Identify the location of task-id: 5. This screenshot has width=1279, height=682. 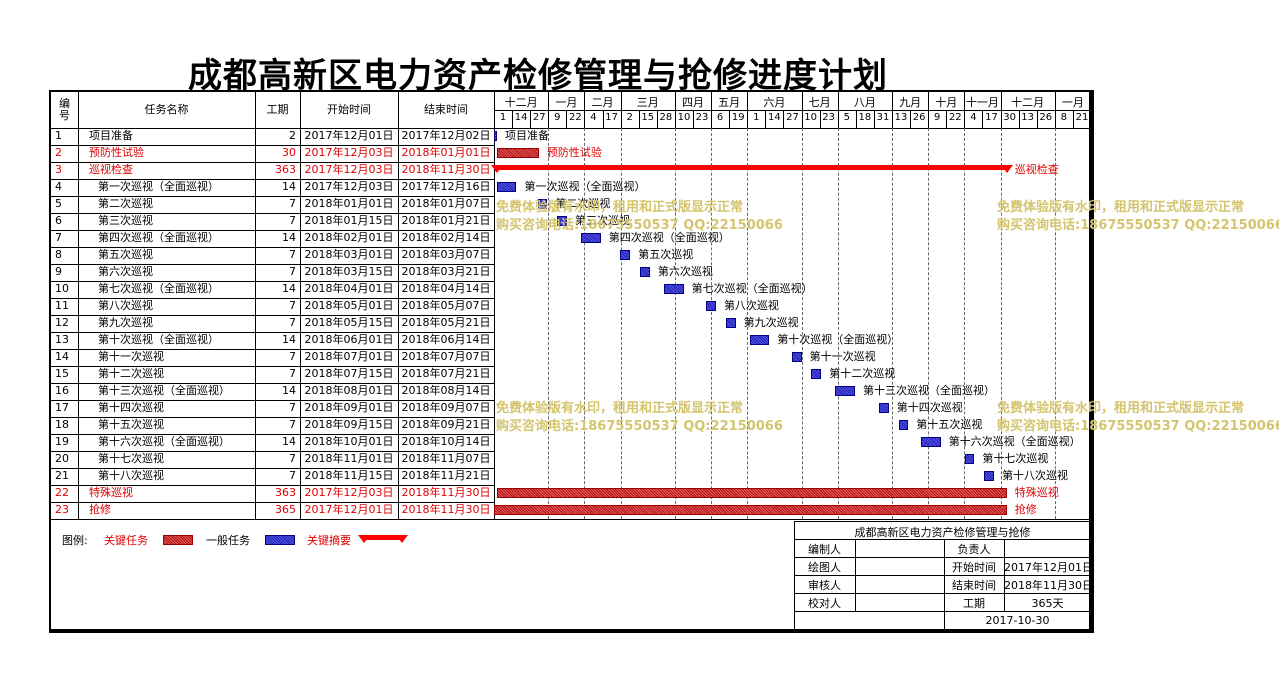
(58, 203).